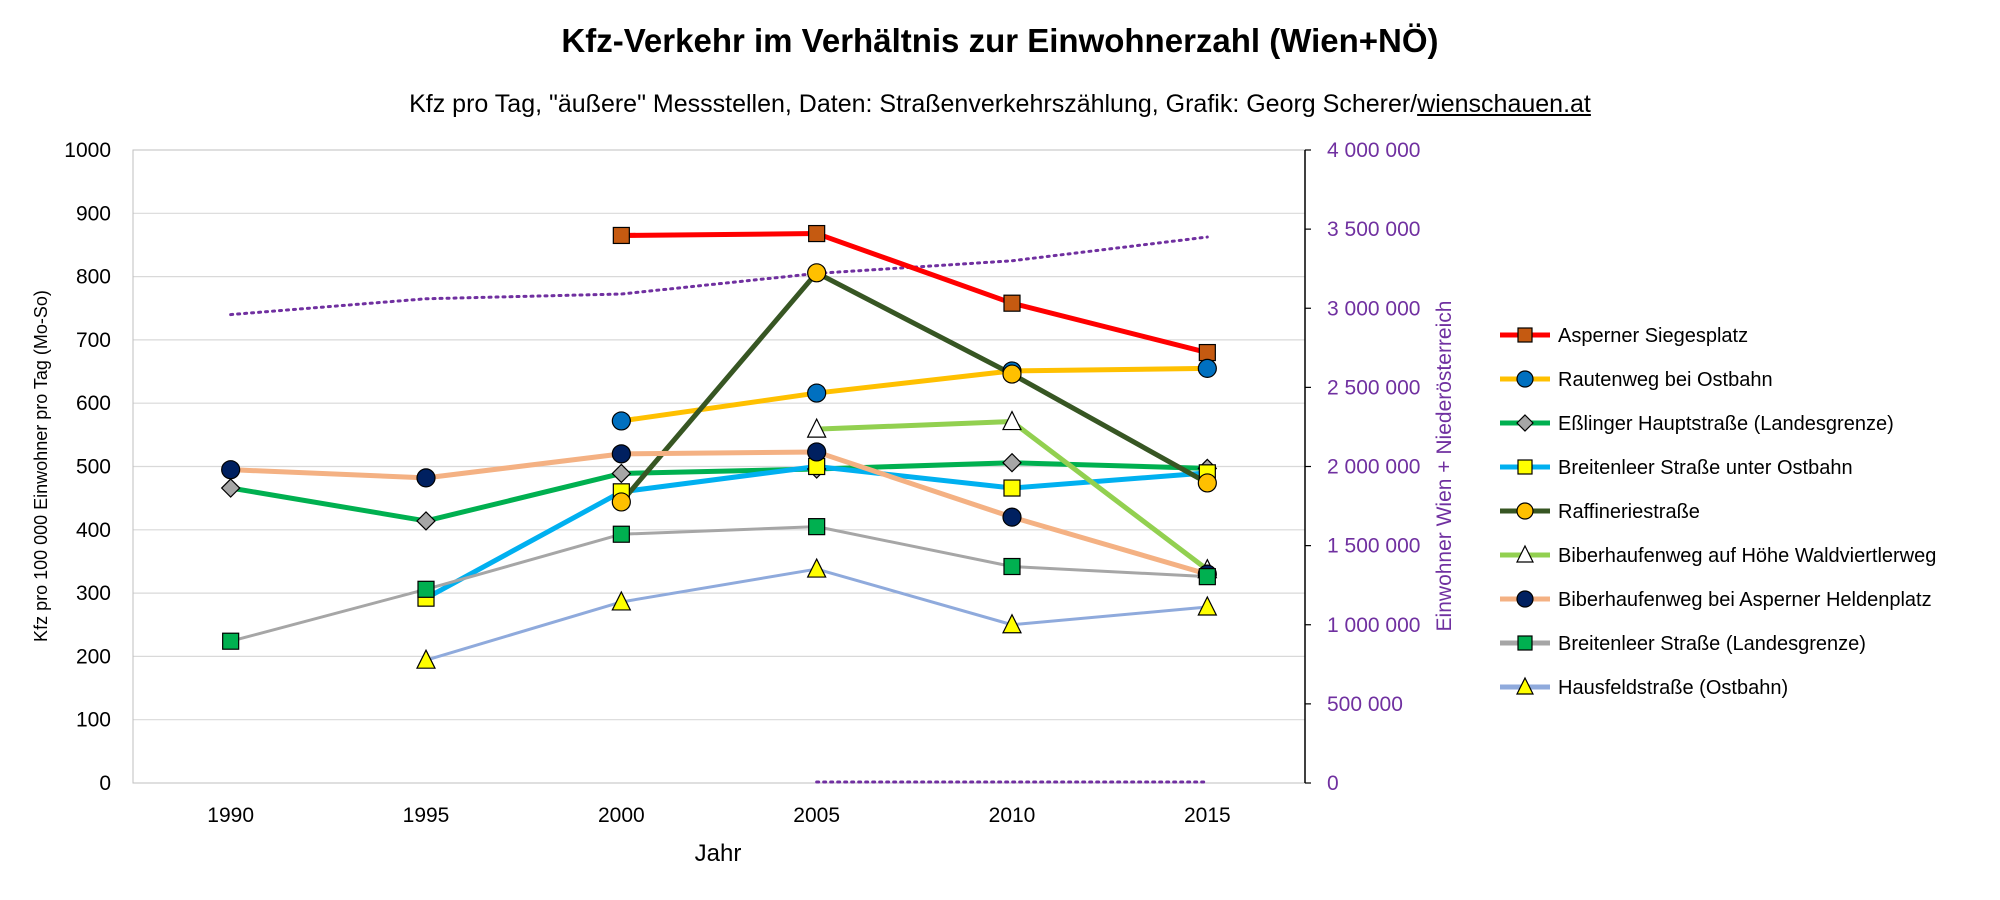  What do you see at coordinates (816, 815) in the screenshot?
I see `x-tick-label: 2005` at bounding box center [816, 815].